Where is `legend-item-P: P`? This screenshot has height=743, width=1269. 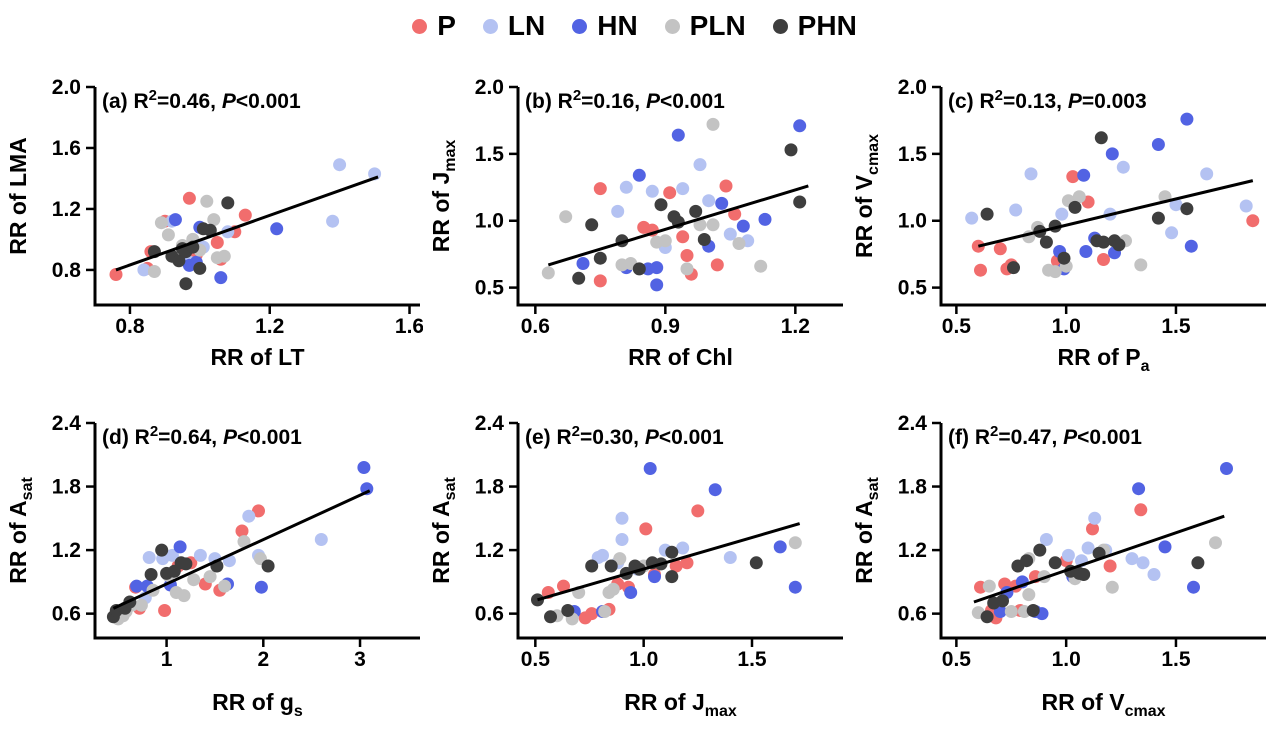
legend-item-P: P is located at coordinates (434, 26).